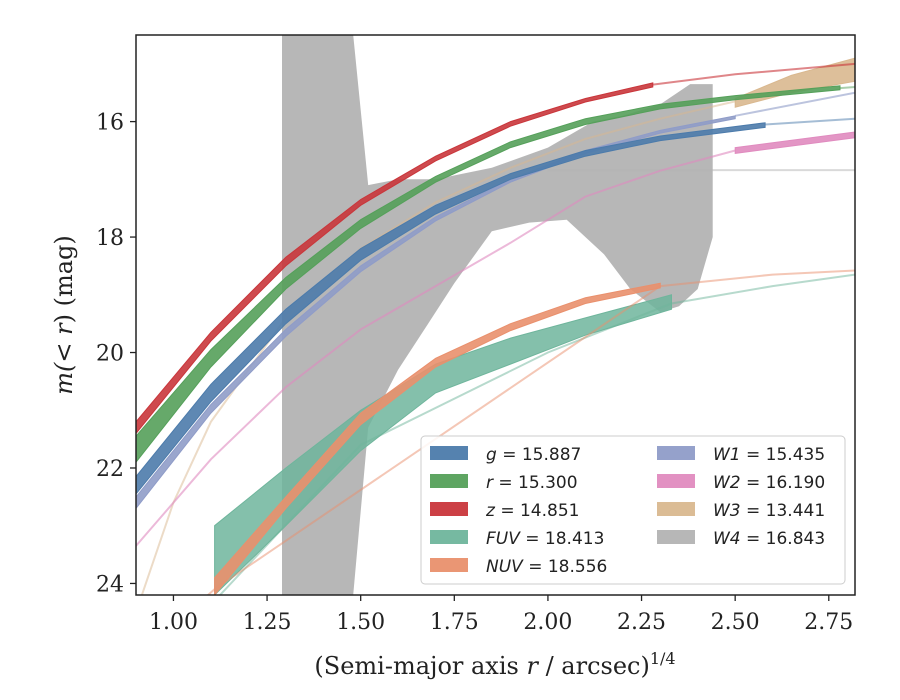 This screenshot has width=900, height=700. What do you see at coordinates (676, 453) in the screenshot?
I see `legend-swatch-w1` at bounding box center [676, 453].